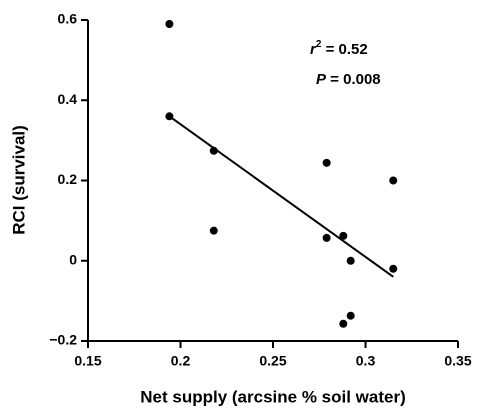  What do you see at coordinates (68, 99) in the screenshot?
I see `y-tick-label: 0.4` at bounding box center [68, 99].